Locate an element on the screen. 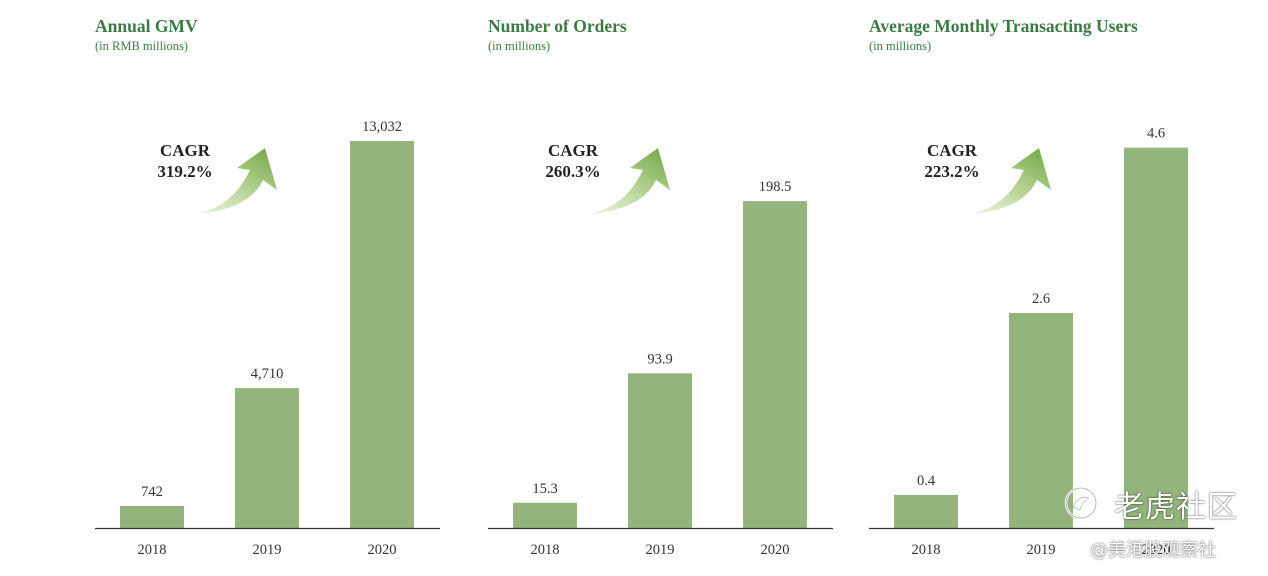 Image resolution: width=1268 pixels, height=576 pixels. cagr-value: 260.3% is located at coordinates (573, 171).